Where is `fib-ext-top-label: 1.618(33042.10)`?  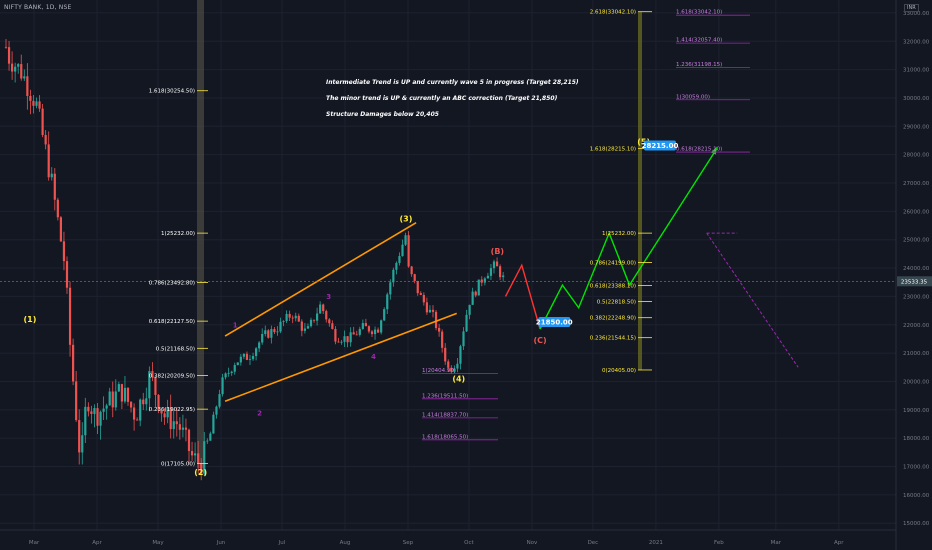 fib-ext-top-label: 1.618(33042.10) is located at coordinates (699, 13).